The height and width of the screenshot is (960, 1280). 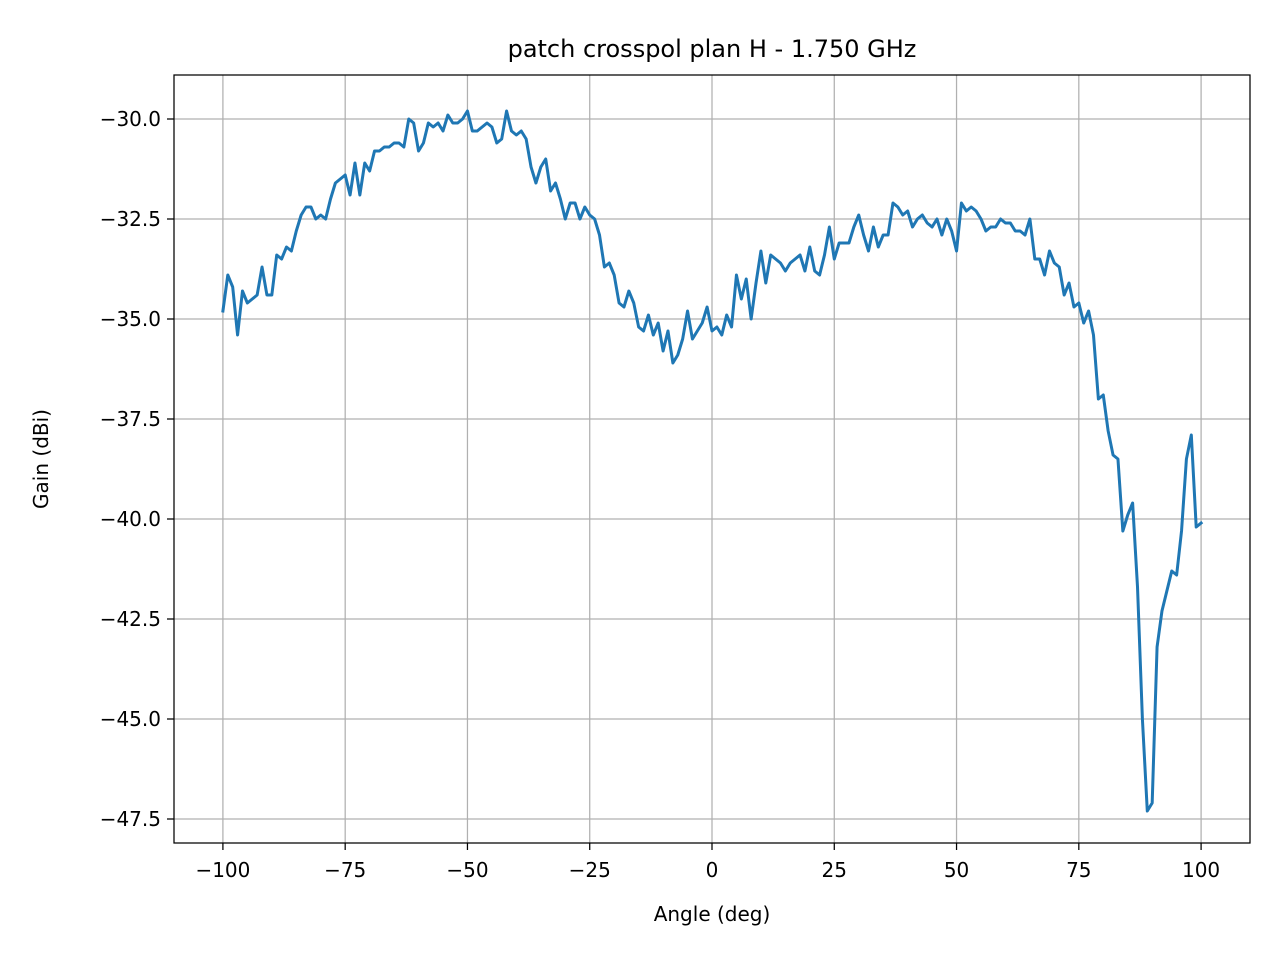 I want to click on x-tick-label: 25, so click(x=834, y=870).